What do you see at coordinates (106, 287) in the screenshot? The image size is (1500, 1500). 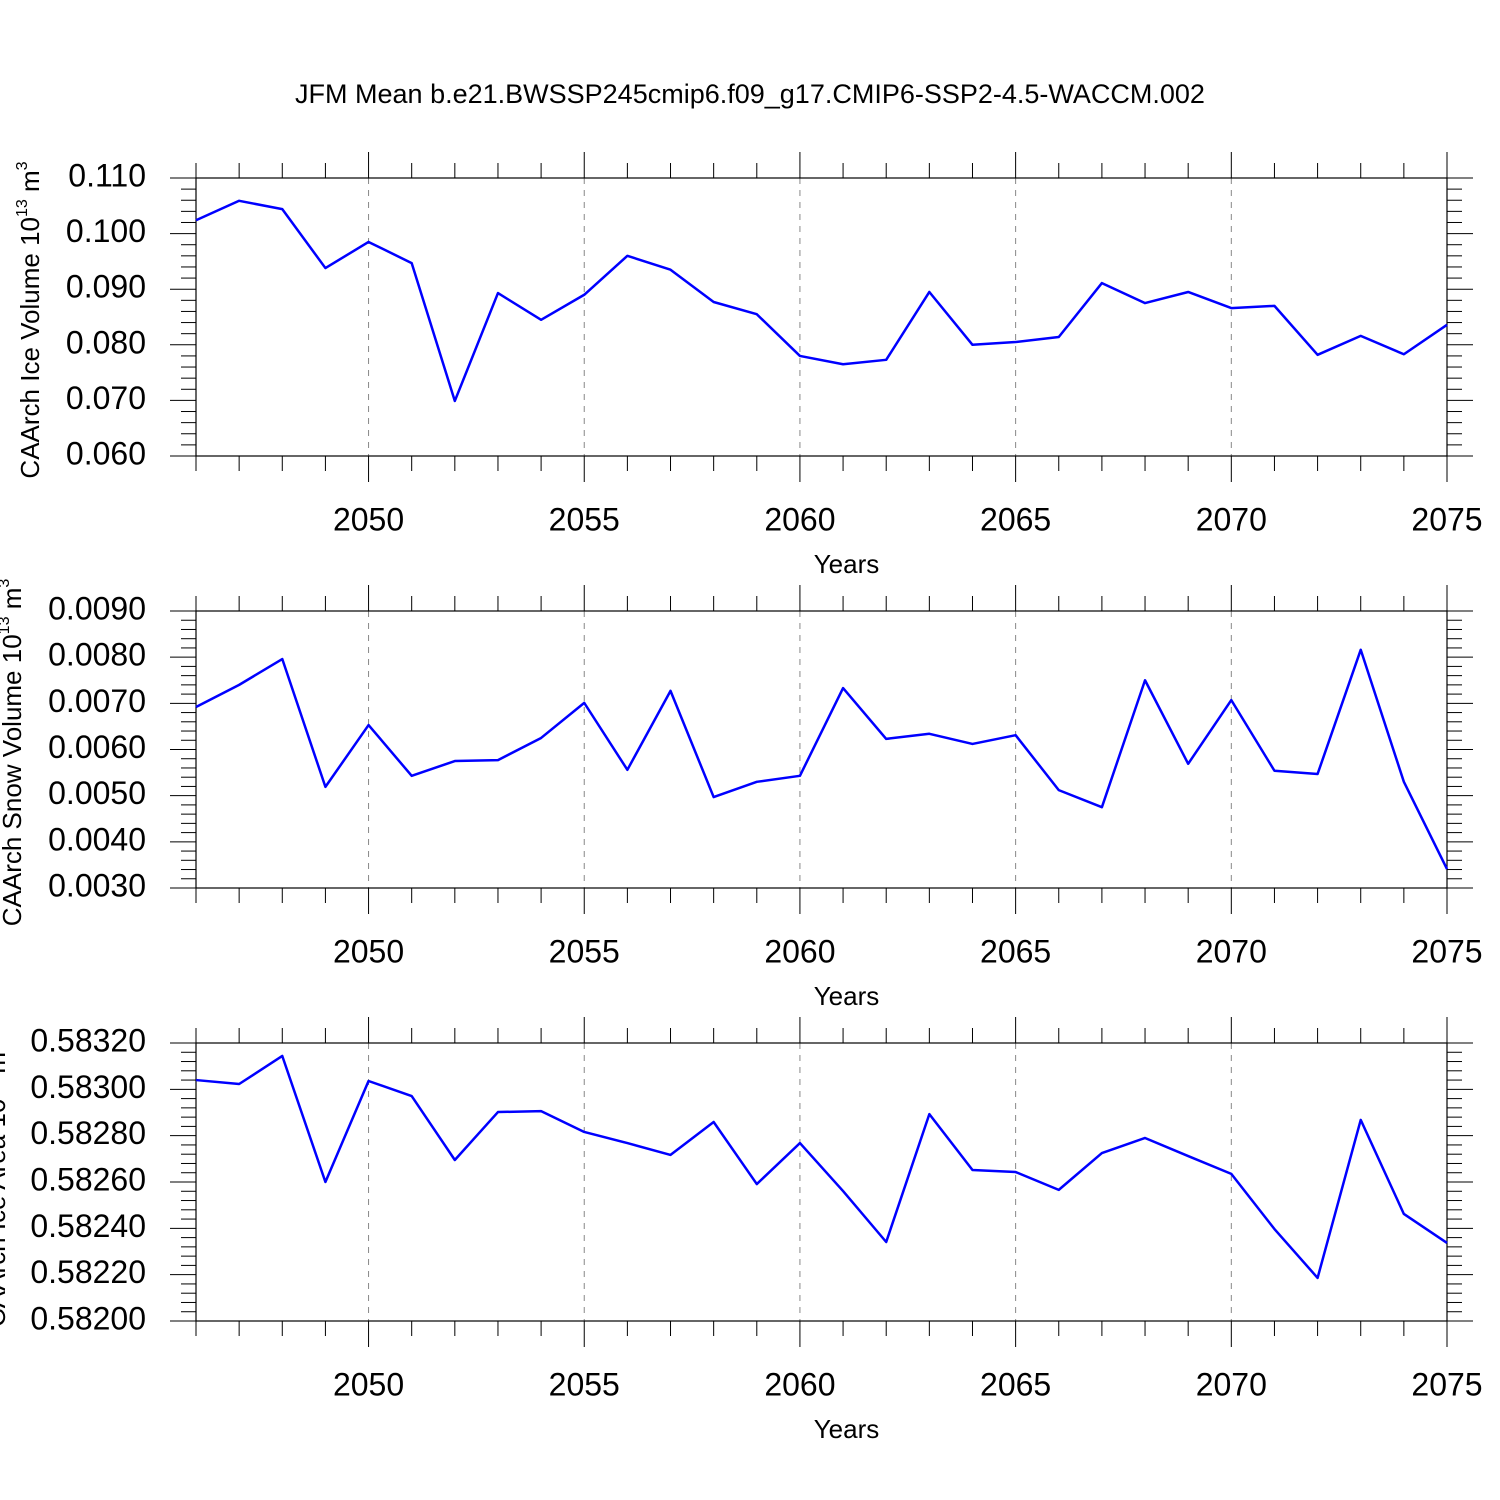 I see `y-tick-label: 0.090` at bounding box center [106, 287].